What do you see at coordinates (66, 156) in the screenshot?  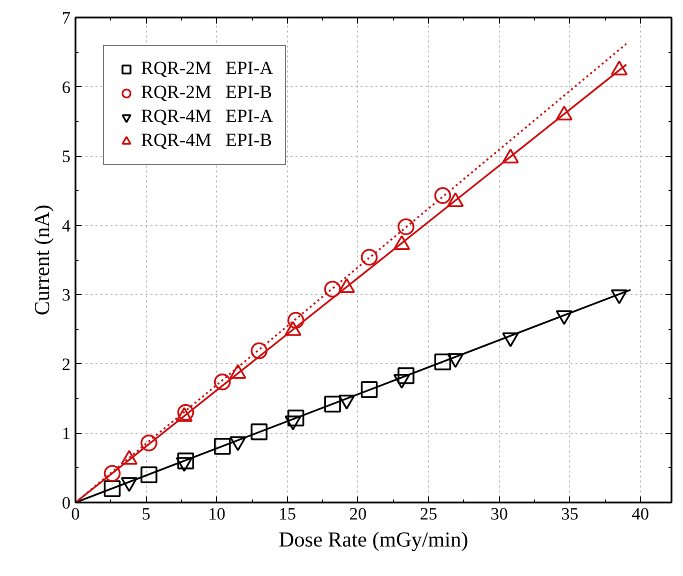 I see `y-tick-label: 5` at bounding box center [66, 156].